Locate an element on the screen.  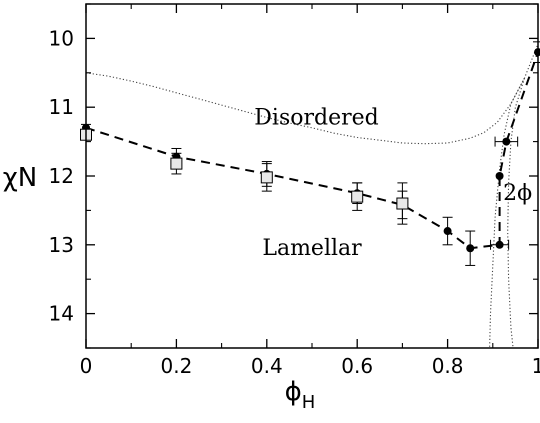
y-tick-label: 13 is located at coordinates (61, 245).